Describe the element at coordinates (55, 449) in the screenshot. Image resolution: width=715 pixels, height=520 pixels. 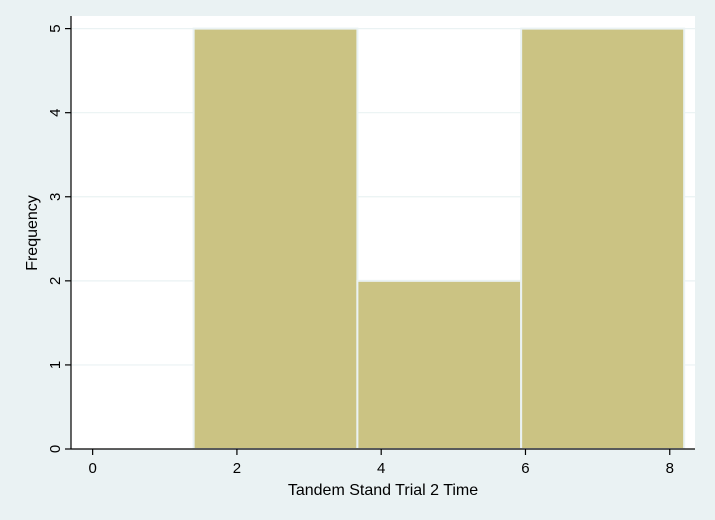
I see `y-tick-label: 0` at that location.